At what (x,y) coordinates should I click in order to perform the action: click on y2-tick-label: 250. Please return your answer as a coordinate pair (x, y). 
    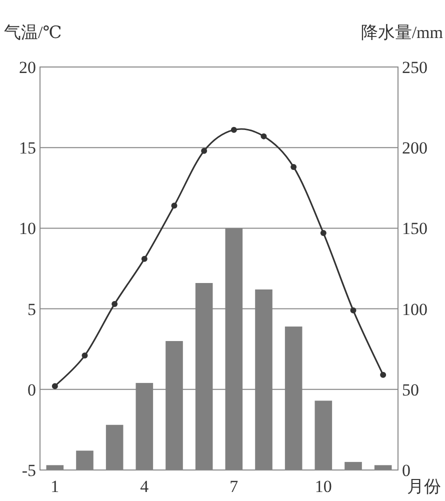
    Looking at the image, I should click on (415, 67).